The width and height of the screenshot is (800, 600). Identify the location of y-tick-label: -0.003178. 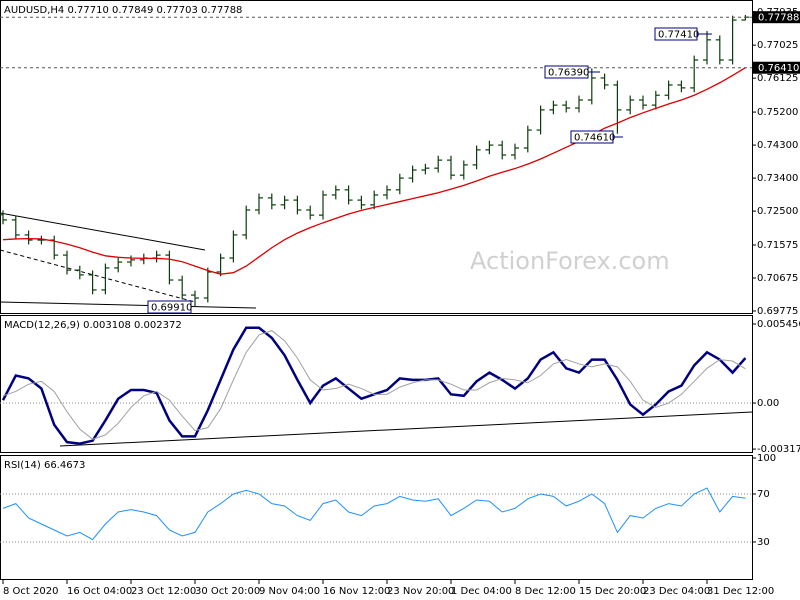
(778, 449).